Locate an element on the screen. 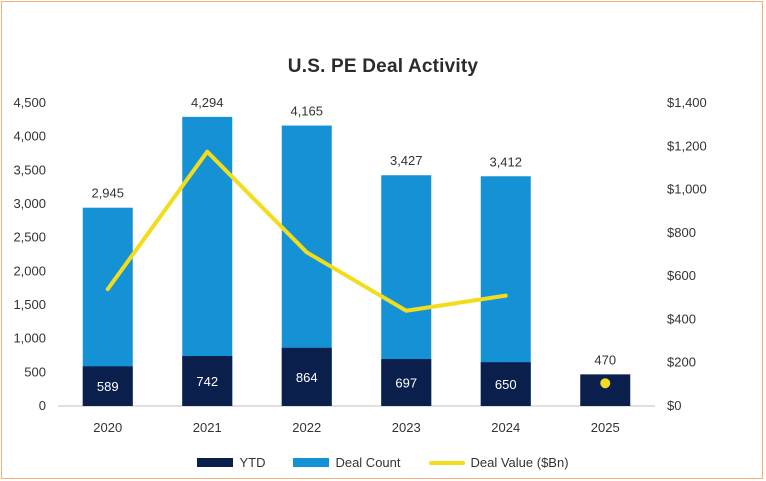 The width and height of the screenshot is (766, 481). y-left-tick-label: 3,500 is located at coordinates (29, 169).